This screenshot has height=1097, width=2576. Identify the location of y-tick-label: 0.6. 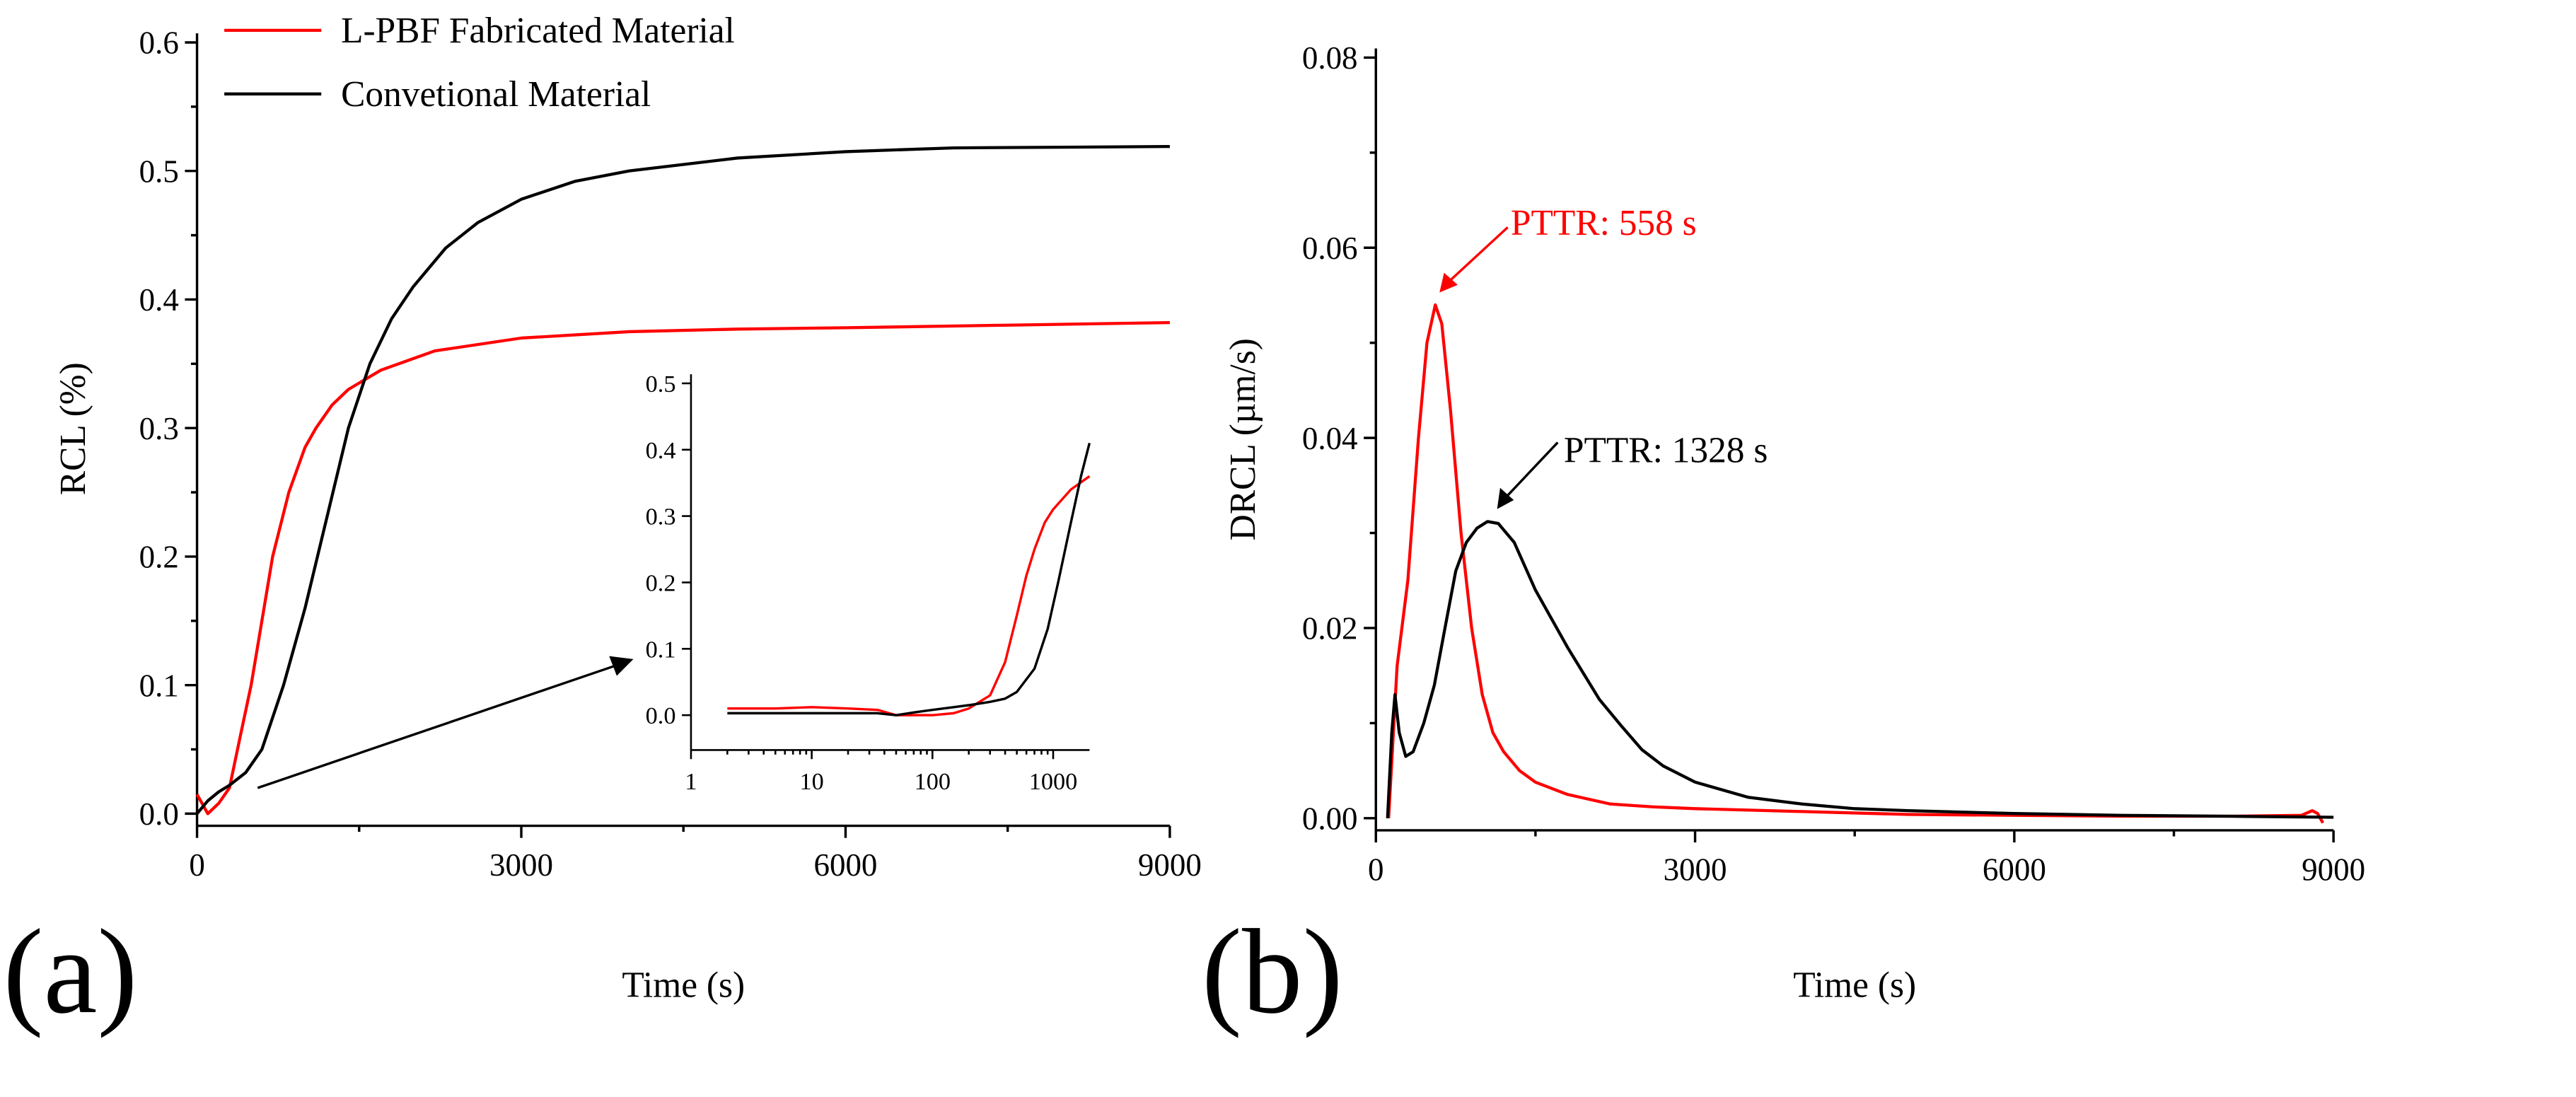
(159, 43).